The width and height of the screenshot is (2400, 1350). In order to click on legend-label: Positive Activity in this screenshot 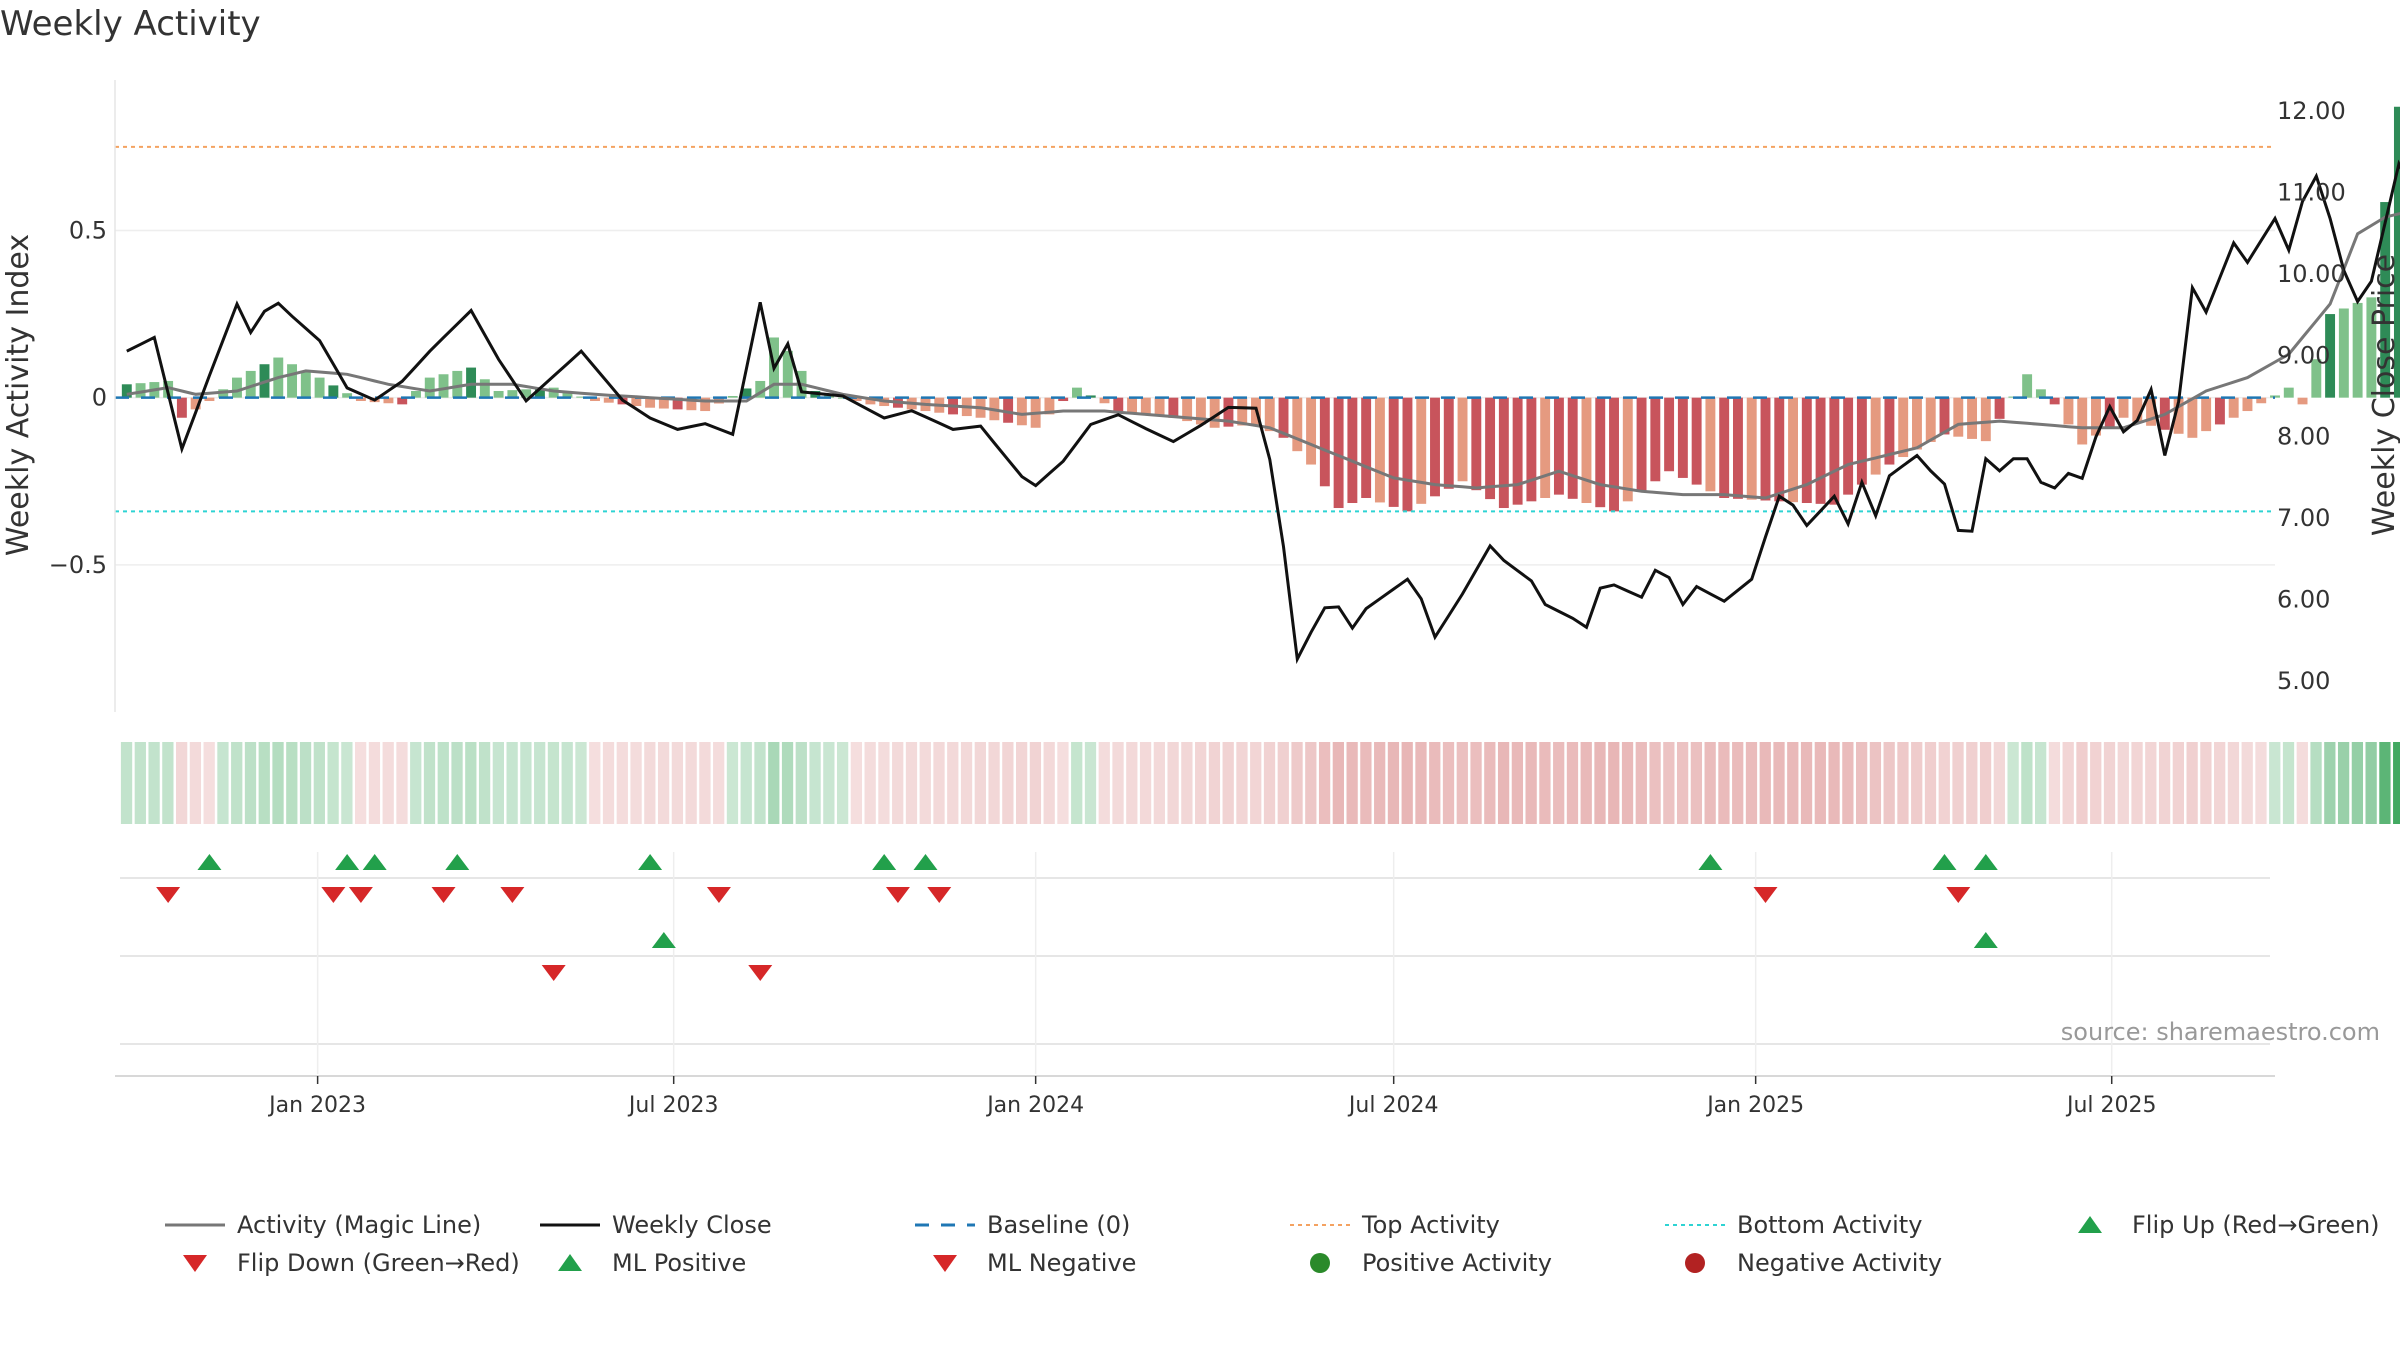, I will do `click(1457, 1263)`.